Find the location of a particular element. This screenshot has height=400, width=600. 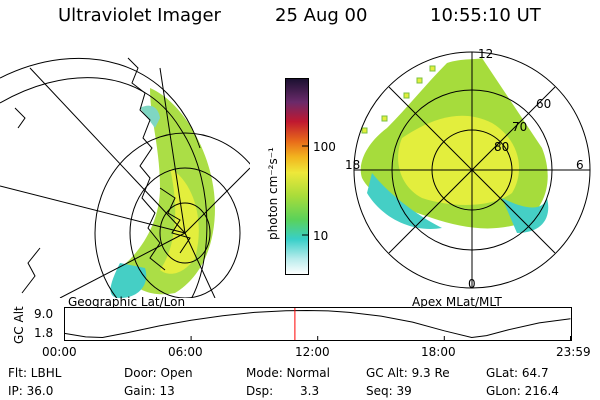

instrument-title: Ultraviolet Imager is located at coordinates (139, 15).